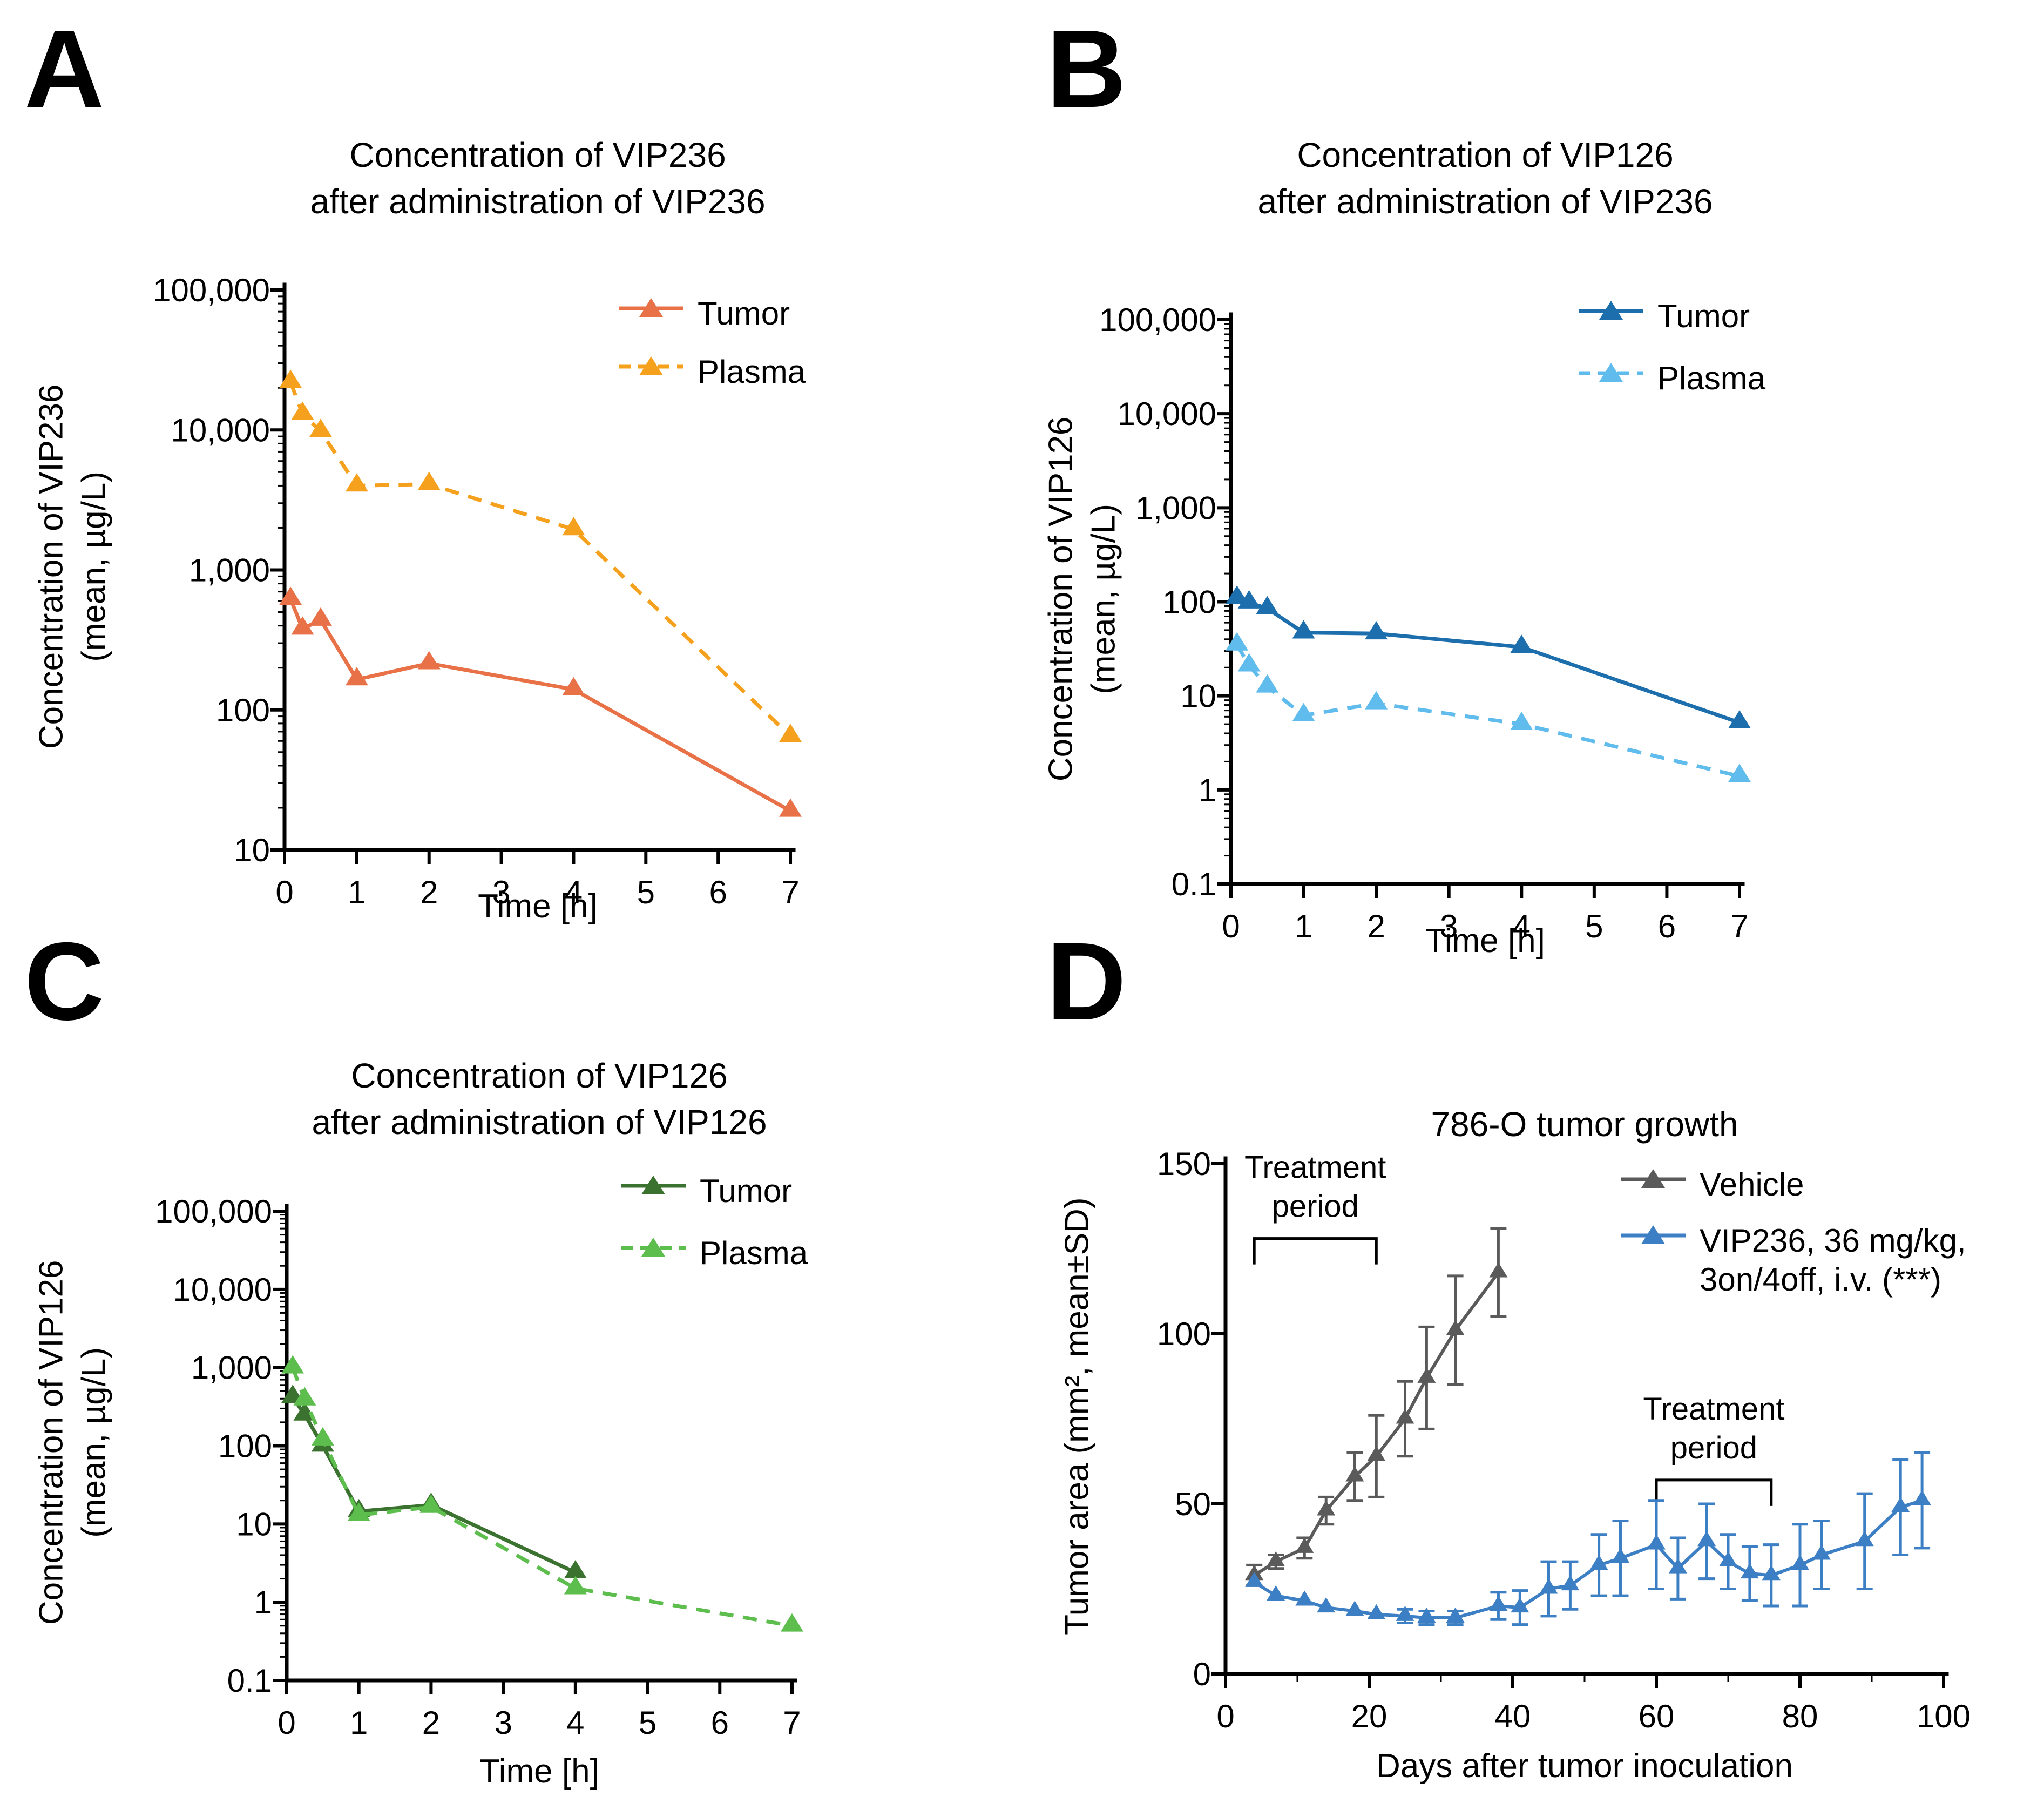  What do you see at coordinates (94, 1442) in the screenshot?
I see `panel-c-y-axis-label-line2: (mean, µg/L)` at bounding box center [94, 1442].